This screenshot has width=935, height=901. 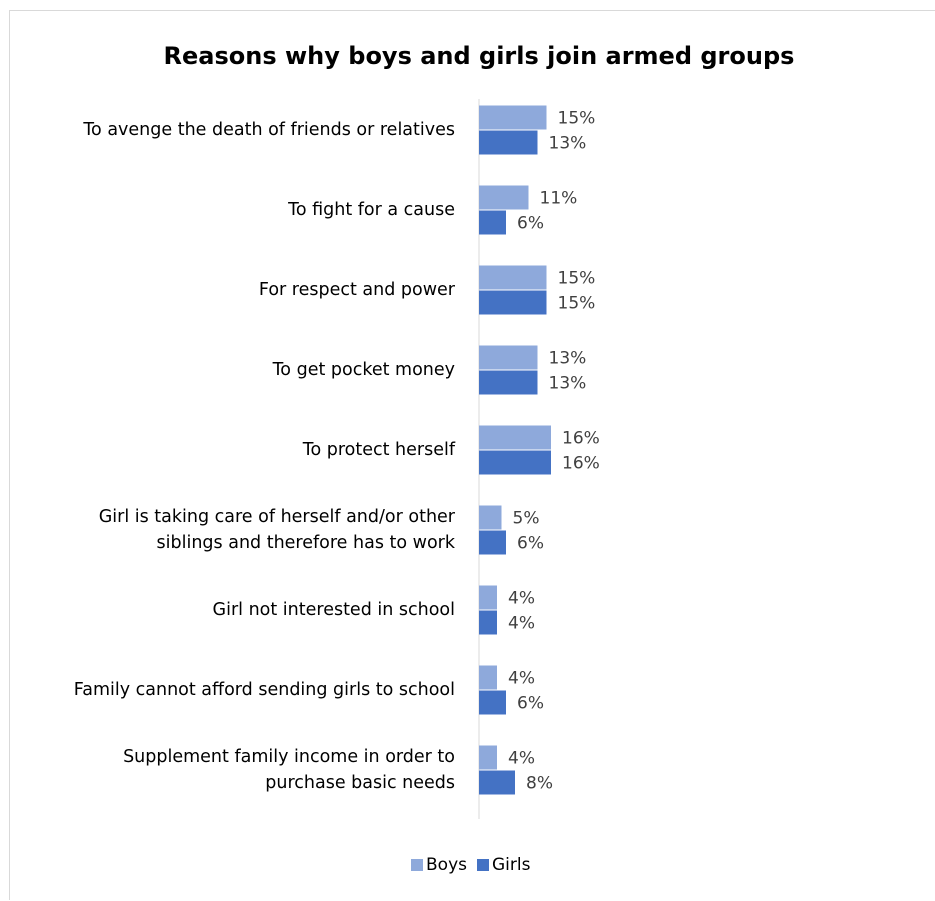 What do you see at coordinates (521, 679) in the screenshot?
I see `data-label-boys-family-cannot-afford-sending-girls-to-sc: 4%` at bounding box center [521, 679].